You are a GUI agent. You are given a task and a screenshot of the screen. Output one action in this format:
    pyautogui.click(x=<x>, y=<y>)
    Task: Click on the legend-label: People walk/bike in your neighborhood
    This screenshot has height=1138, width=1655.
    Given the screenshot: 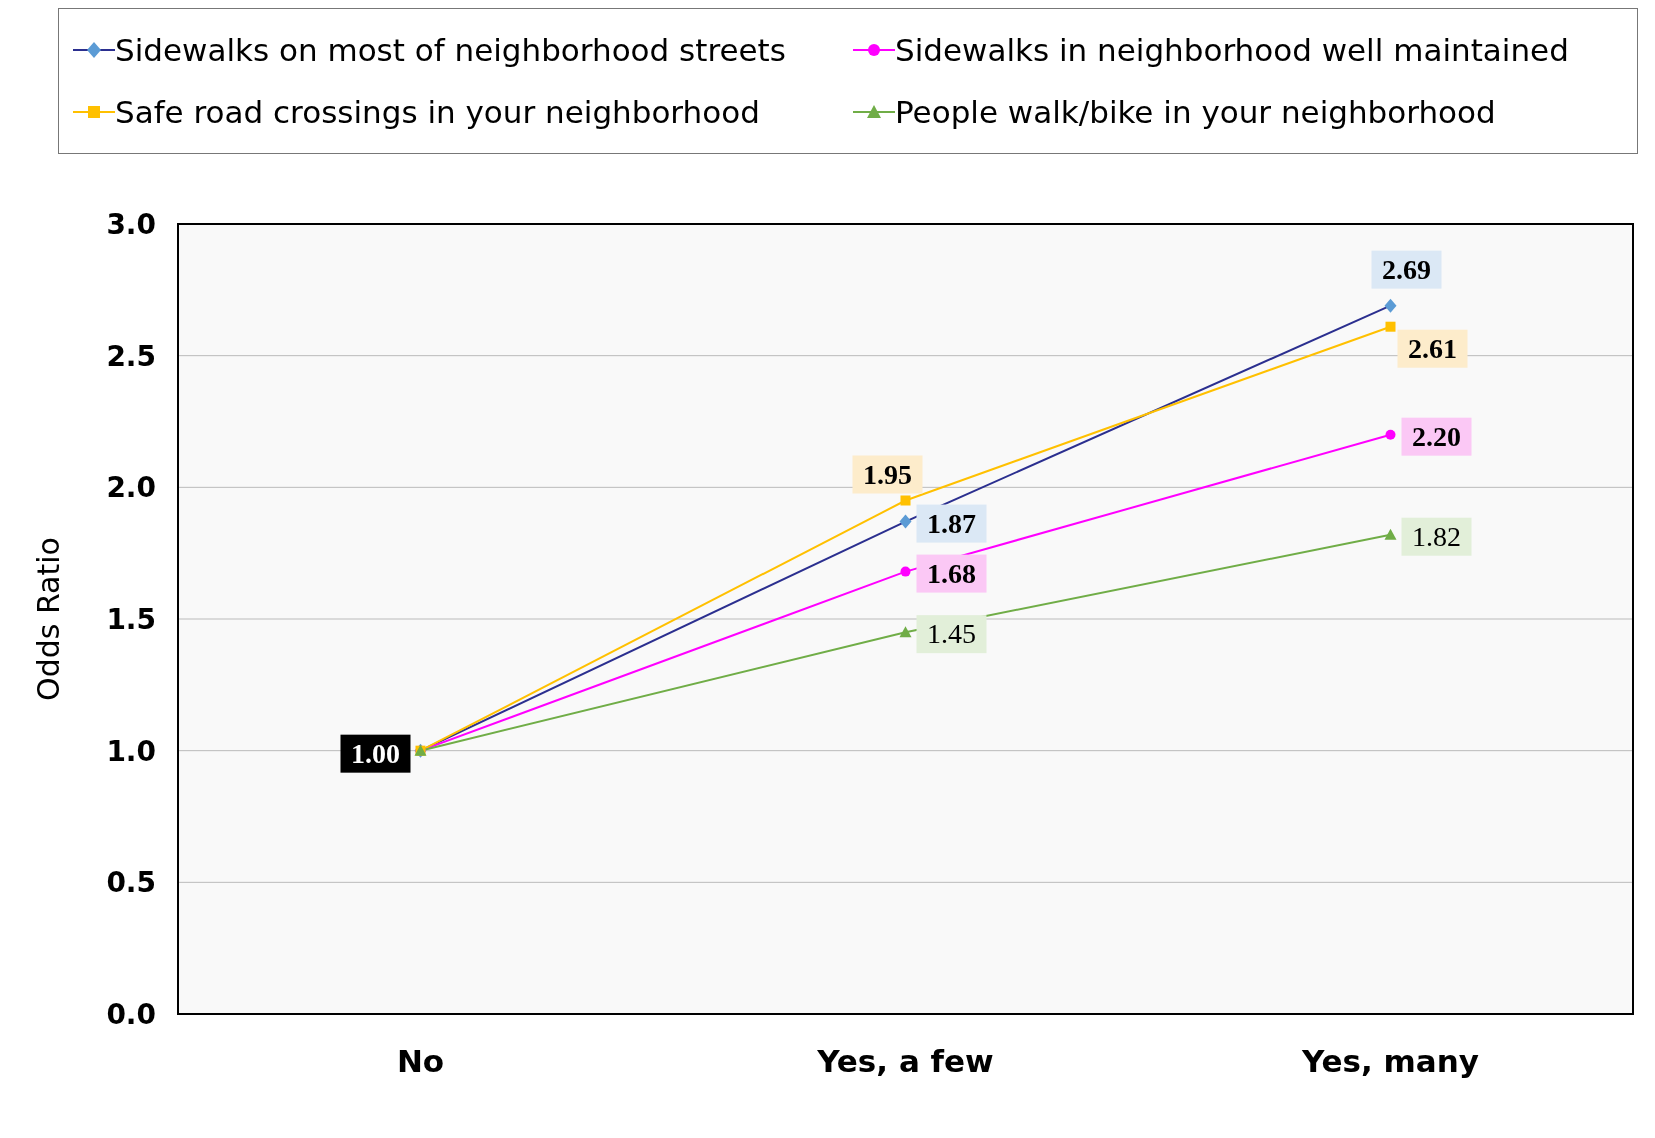 What is the action you would take?
    pyautogui.click(x=1195, y=112)
    